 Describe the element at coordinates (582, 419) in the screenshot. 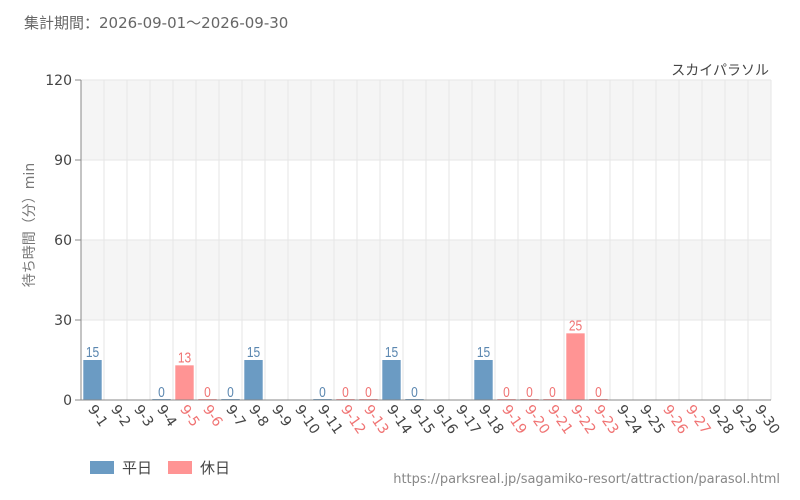

I see `x-tick-label: 9-22` at that location.